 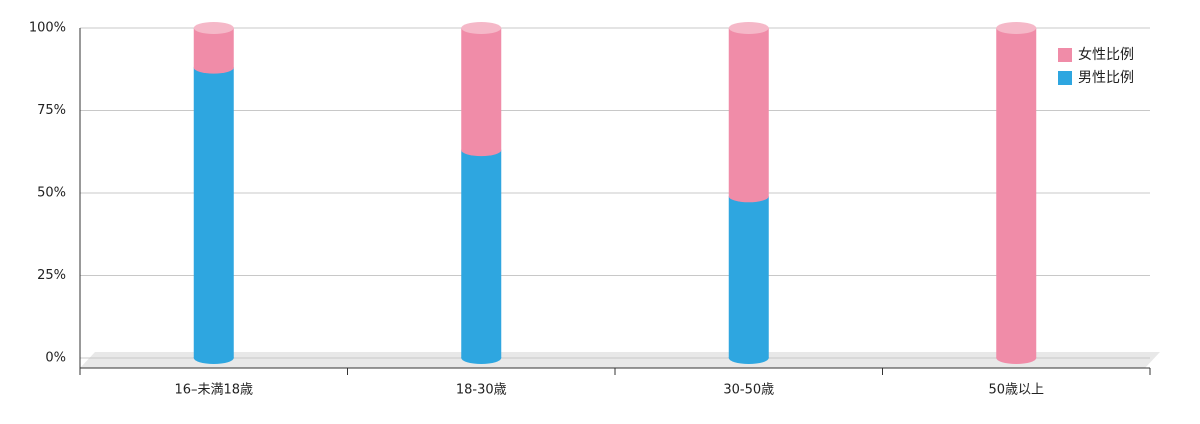 I want to click on legend-label: 男性比例, so click(x=1106, y=78).